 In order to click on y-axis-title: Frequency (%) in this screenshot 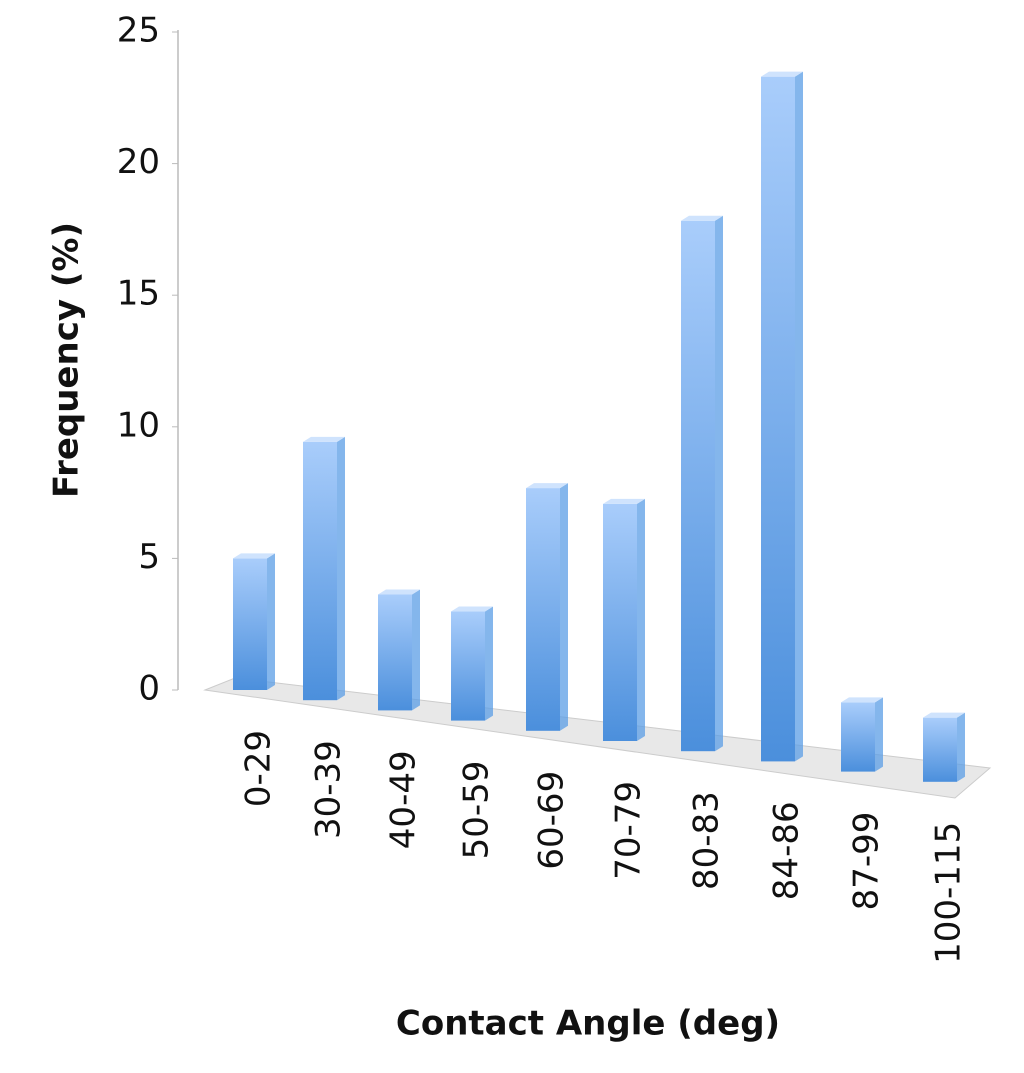, I will do `click(67, 360)`.